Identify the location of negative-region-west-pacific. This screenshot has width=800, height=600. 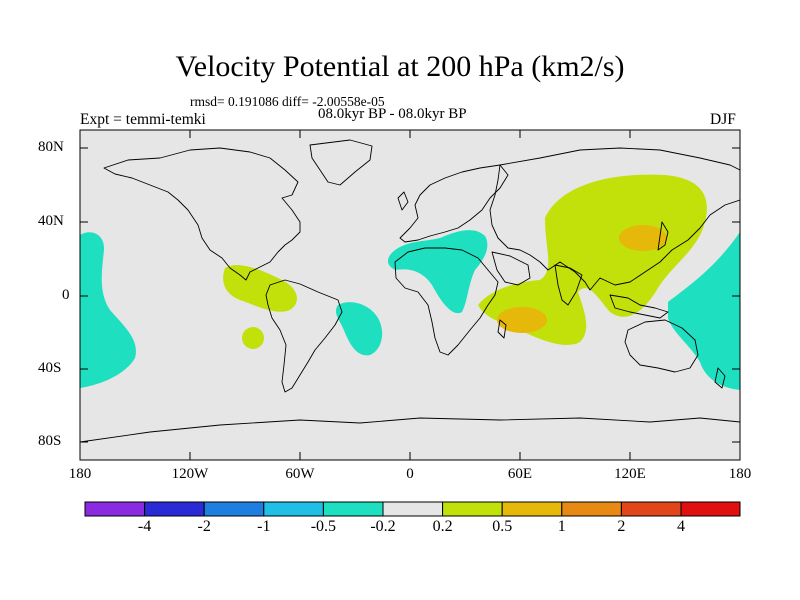
(704, 311).